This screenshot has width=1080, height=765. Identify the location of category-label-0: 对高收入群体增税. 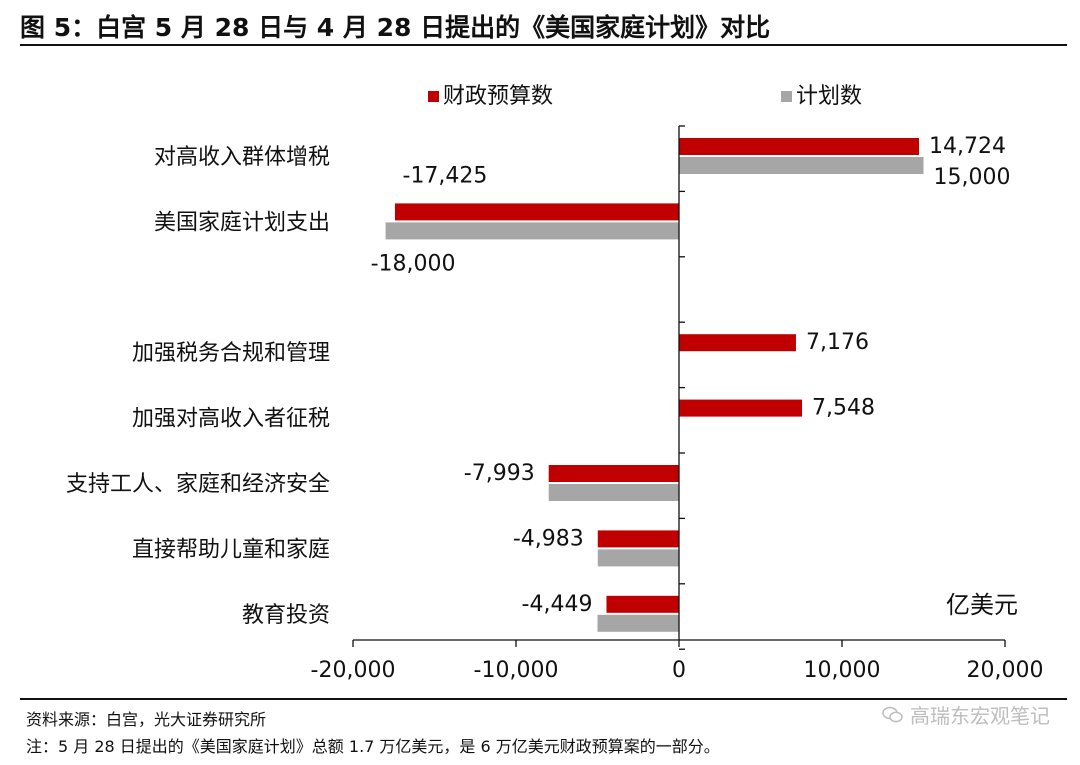
(242, 157).